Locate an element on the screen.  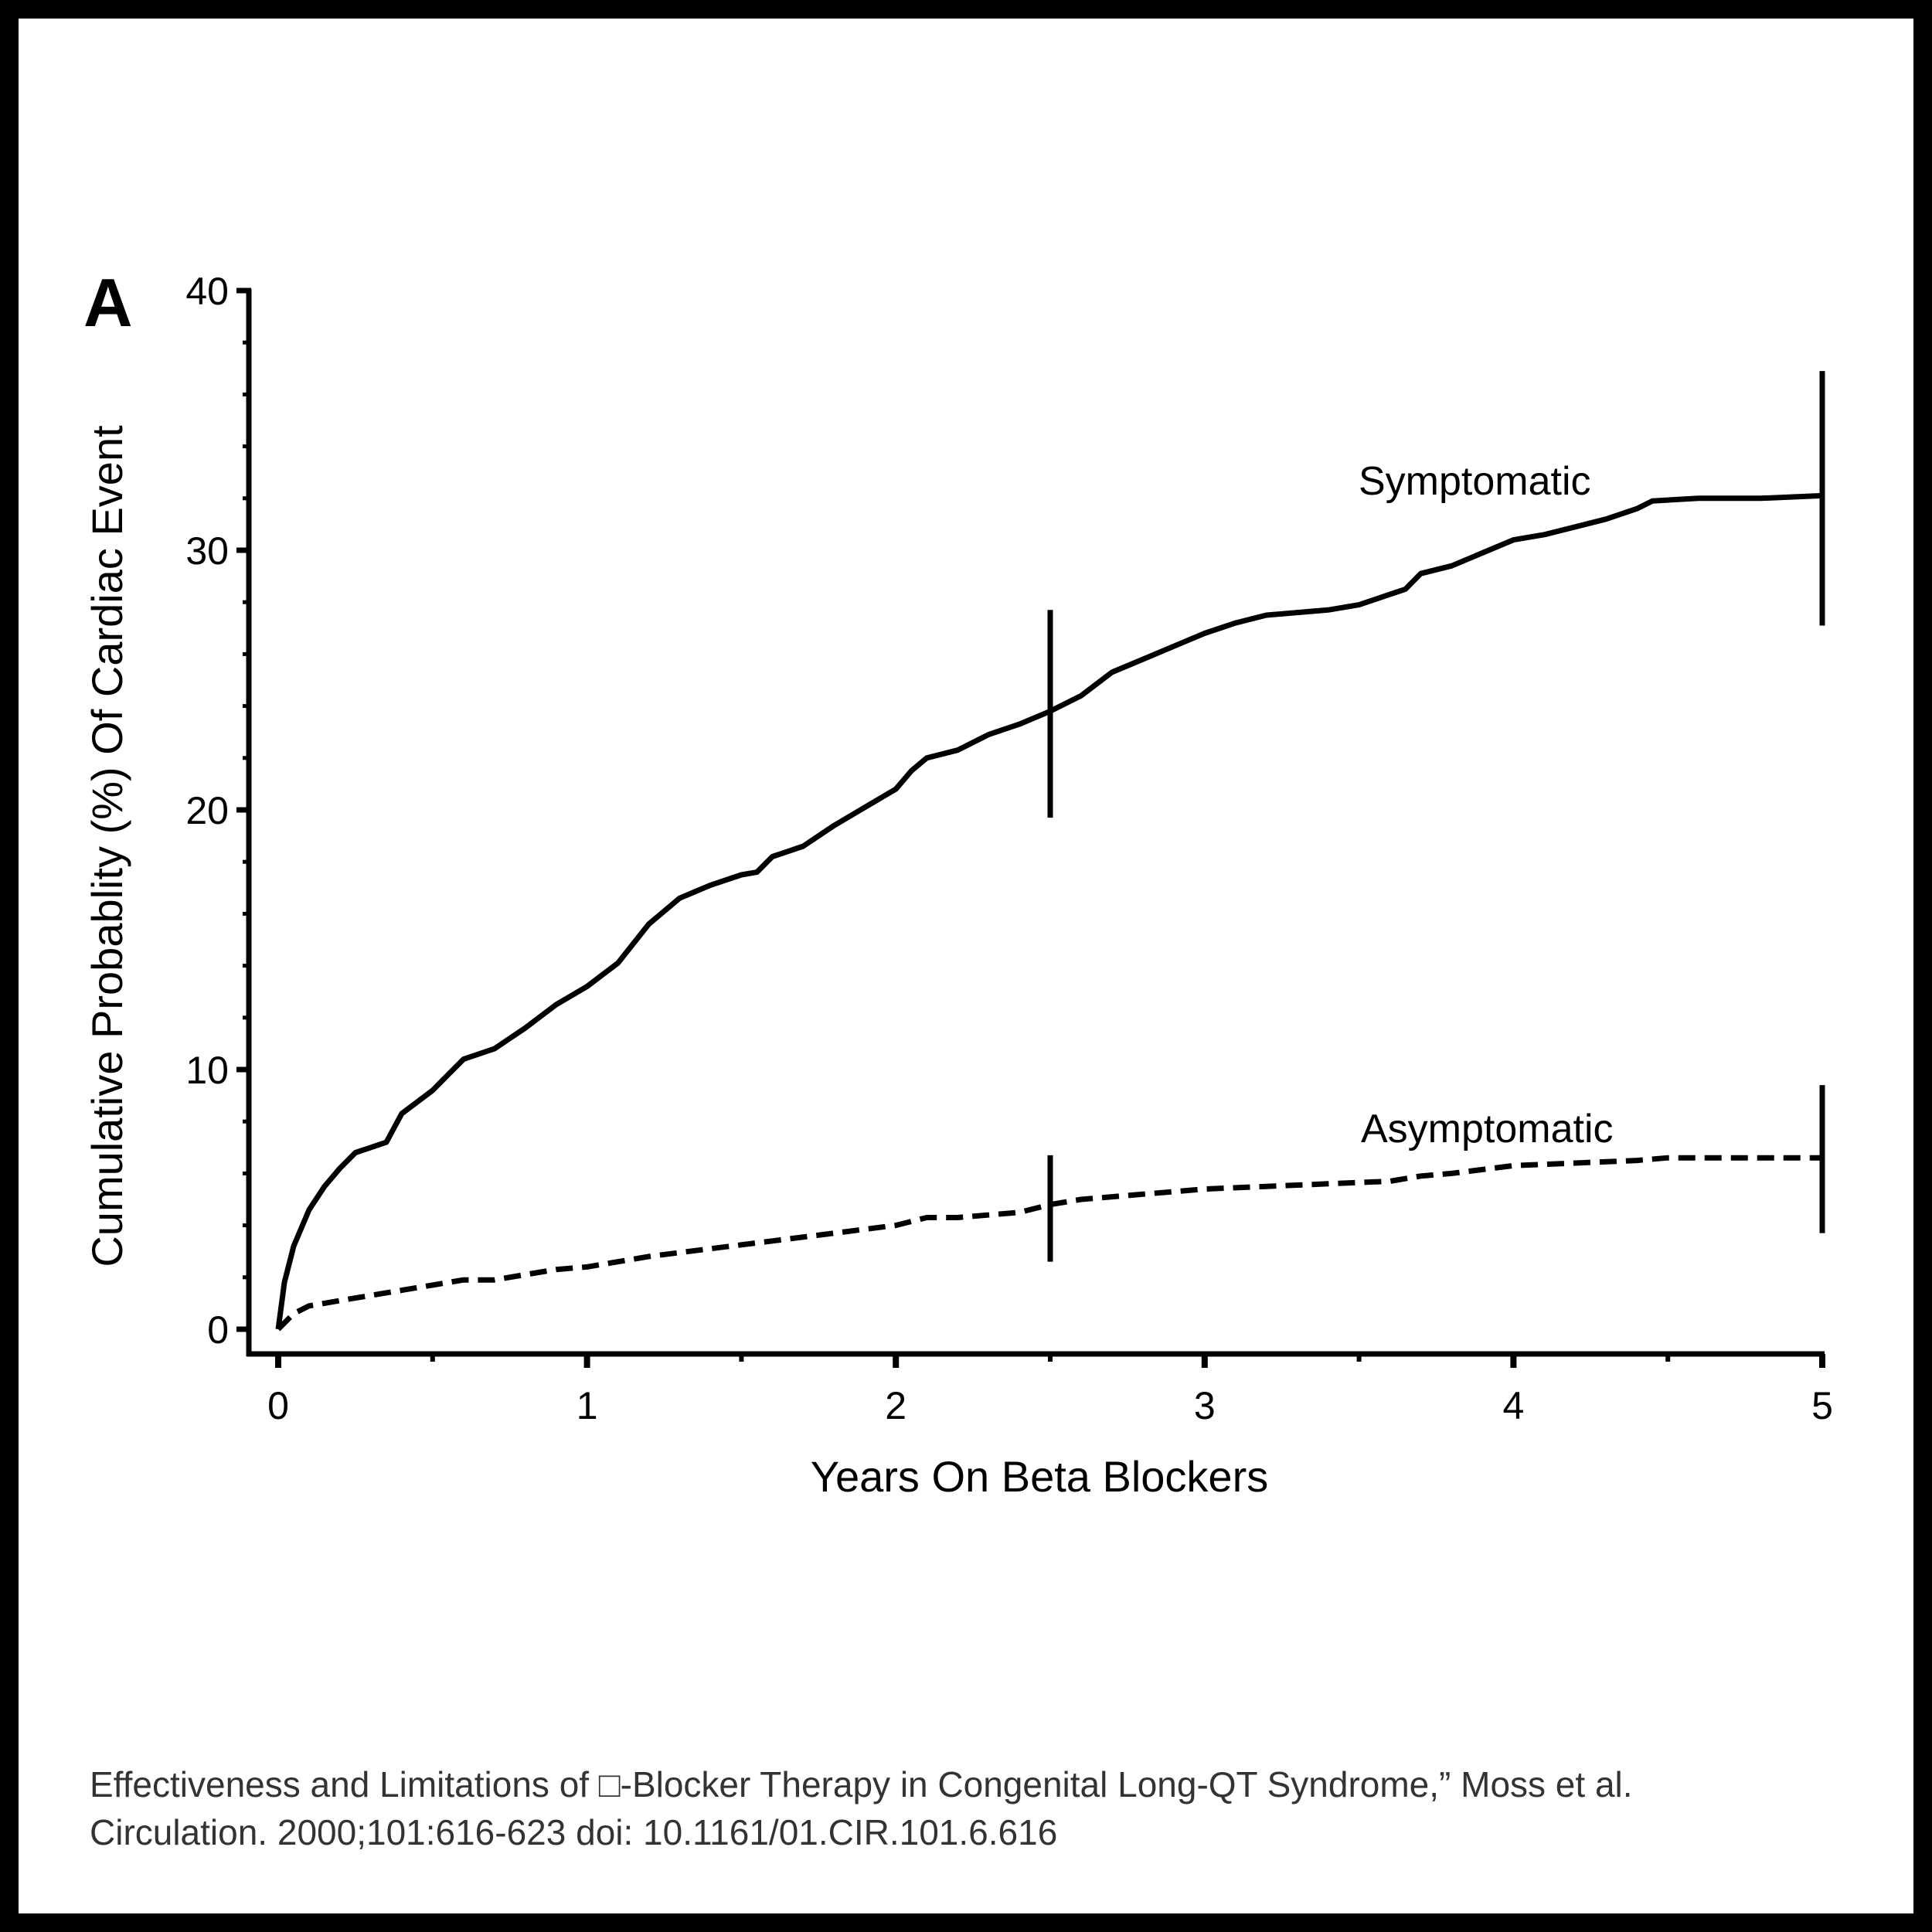
x-tick-label: 1 is located at coordinates (588, 1405).